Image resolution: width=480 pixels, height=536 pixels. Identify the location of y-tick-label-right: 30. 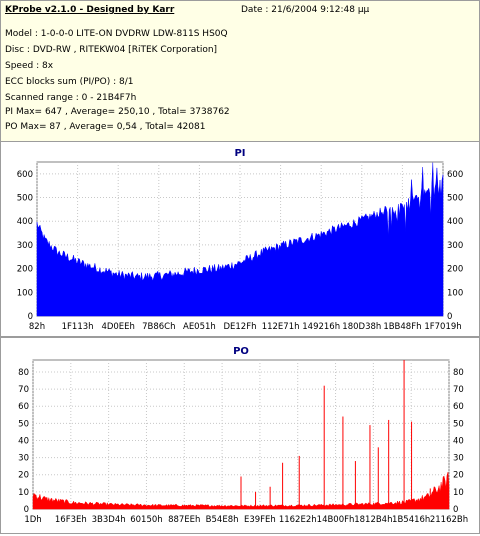
(458, 459).